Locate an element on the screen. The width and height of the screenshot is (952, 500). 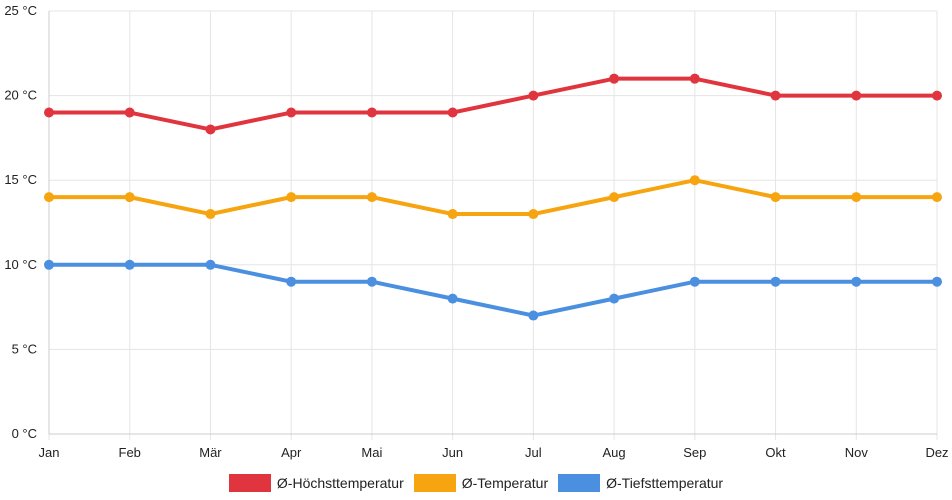
x-tick-label: Nov is located at coordinates (857, 452).